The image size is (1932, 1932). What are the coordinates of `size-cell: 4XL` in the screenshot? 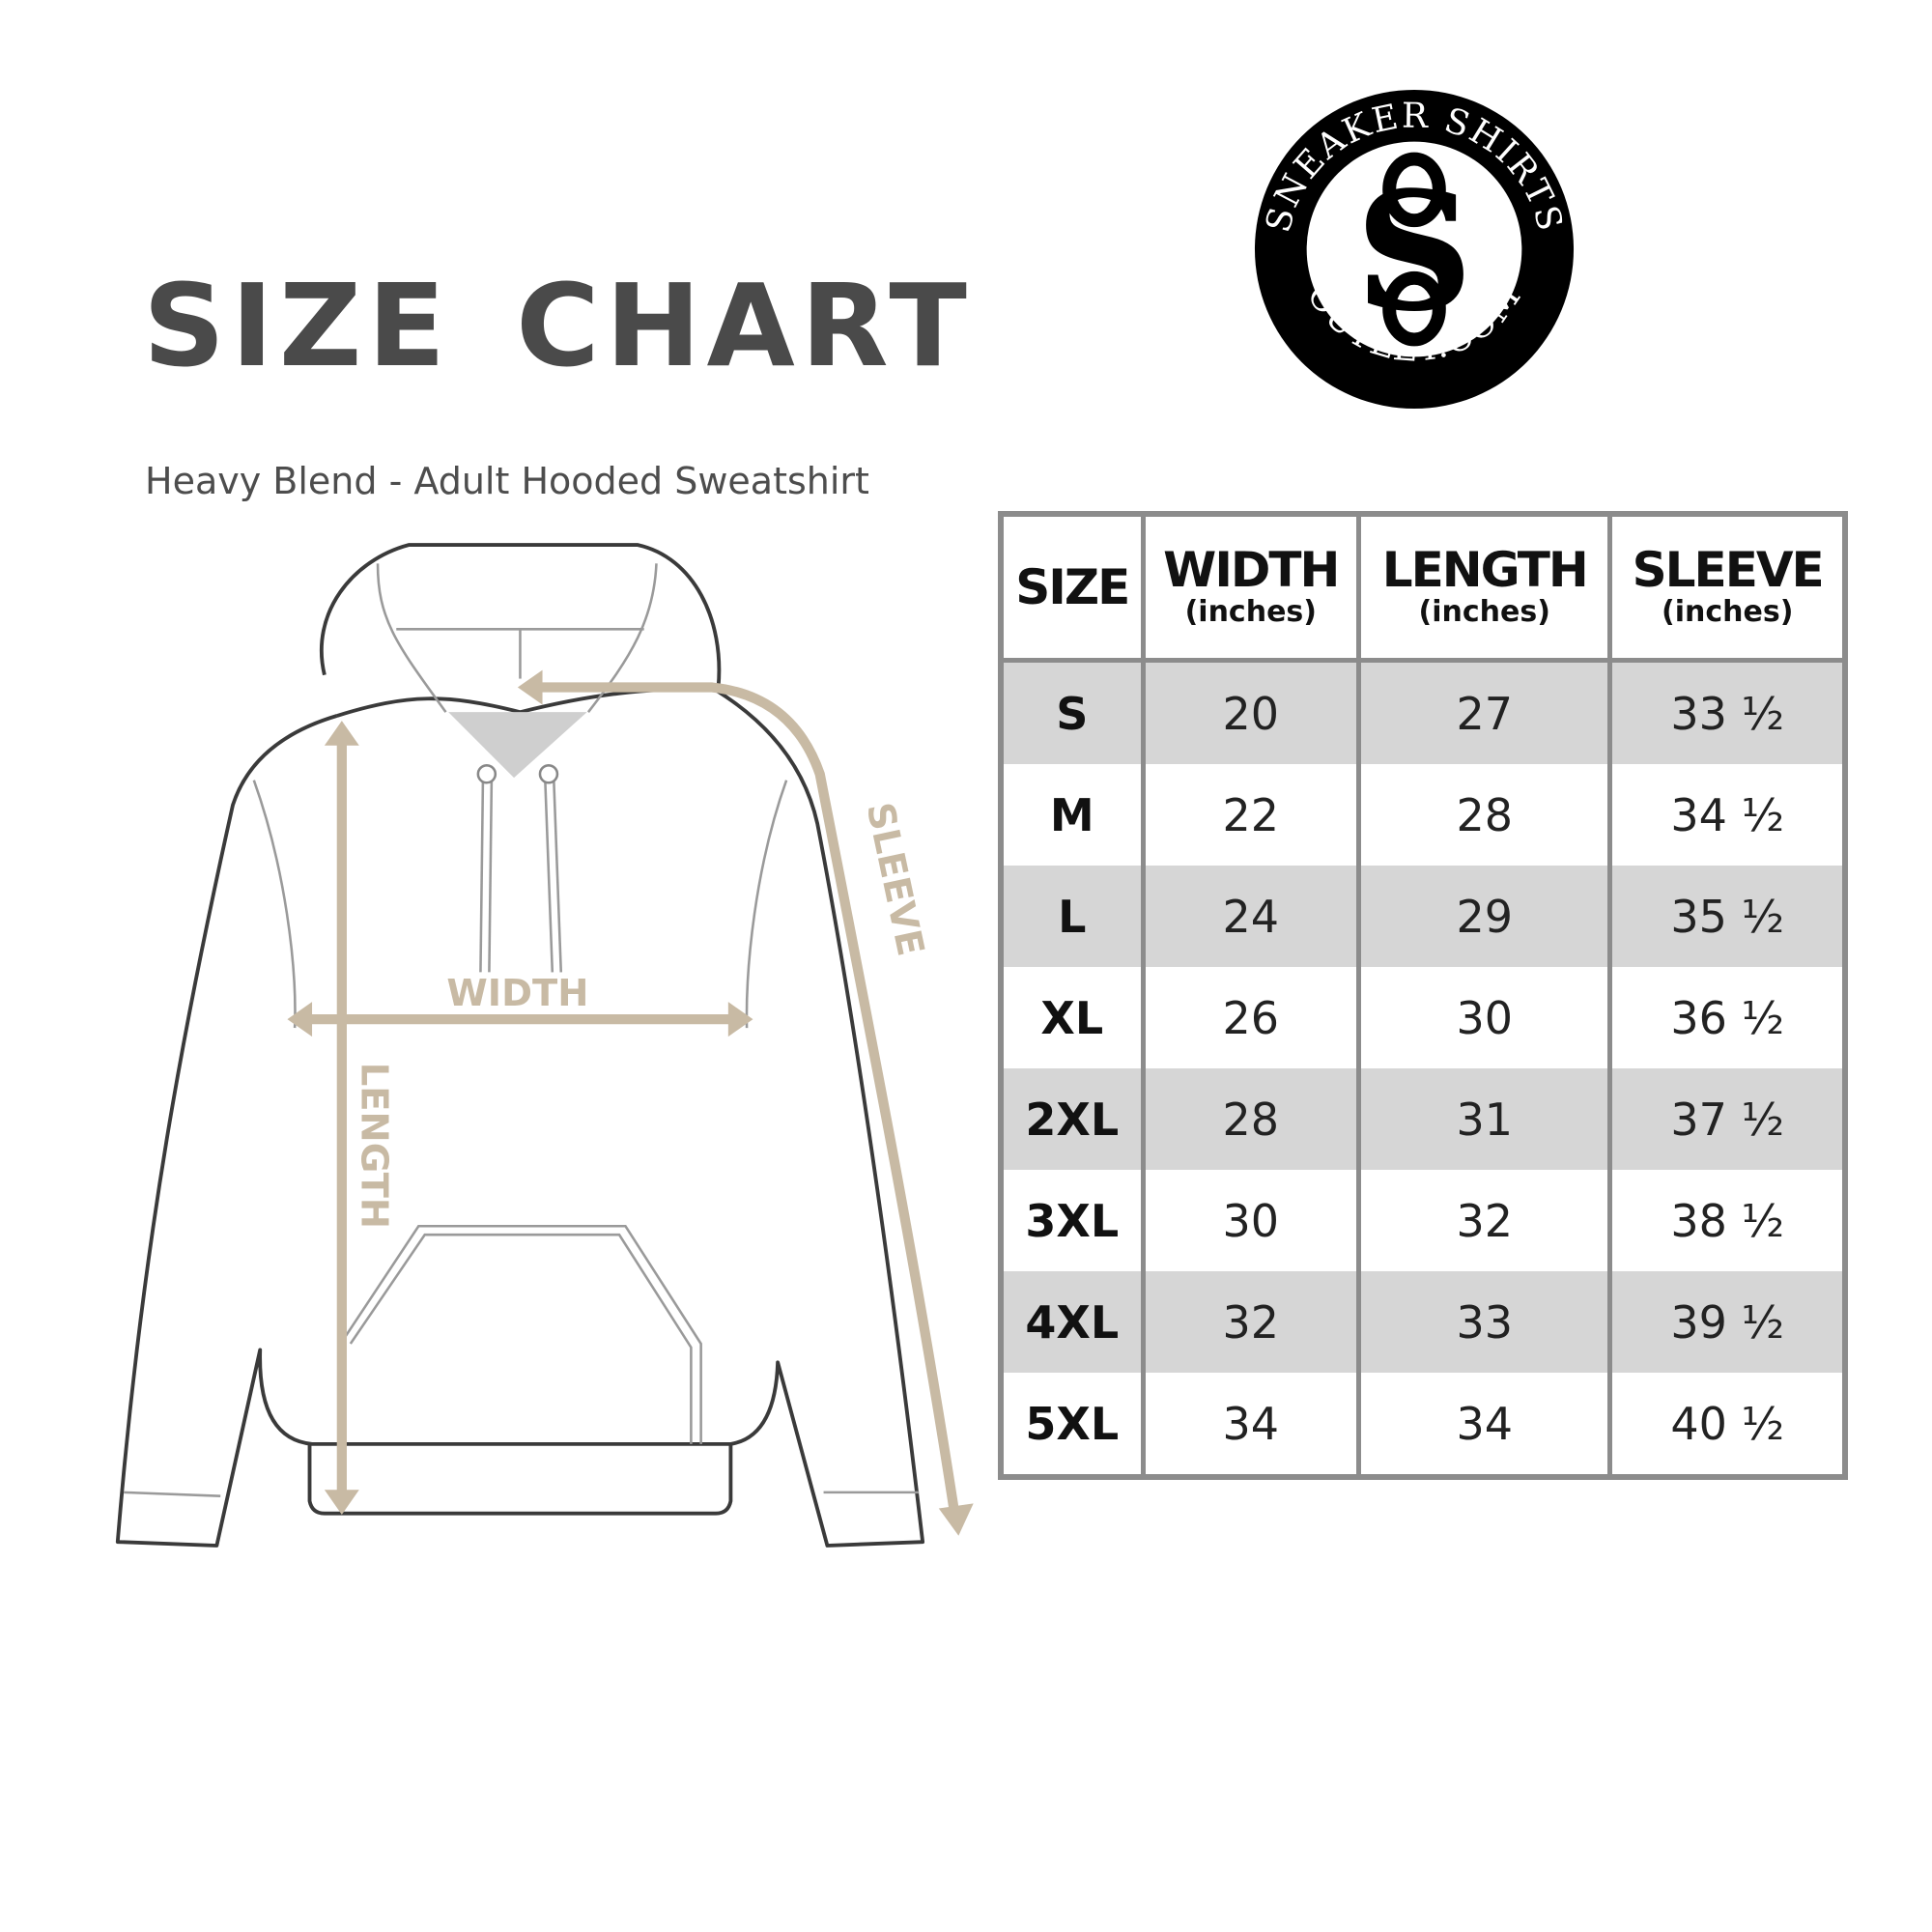 It's located at (1072, 1322).